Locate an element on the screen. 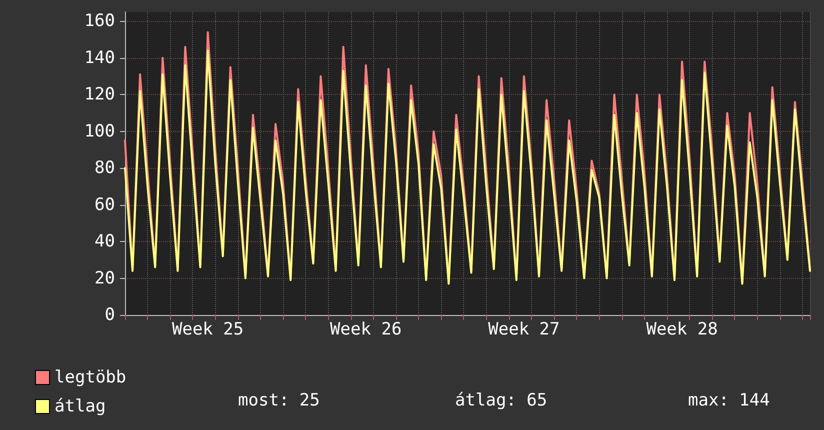 The image size is (824, 430). y-tick-label: 0 is located at coordinates (109, 315).